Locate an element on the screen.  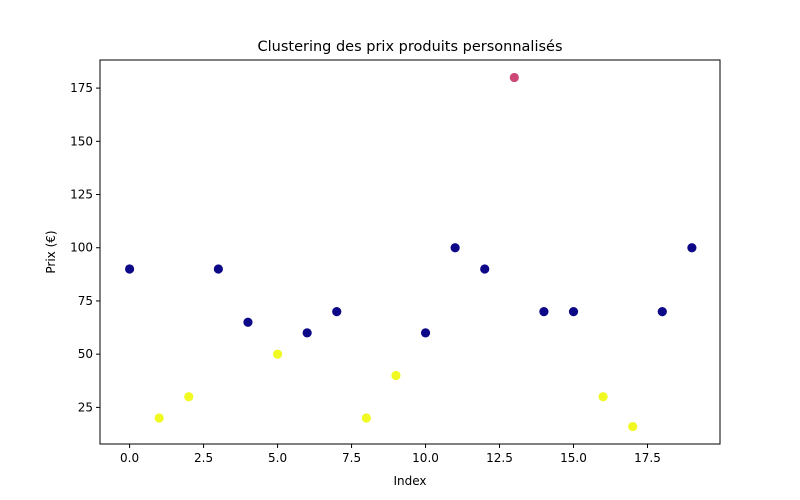
x-tick-label: 12.5 is located at coordinates (499, 458).